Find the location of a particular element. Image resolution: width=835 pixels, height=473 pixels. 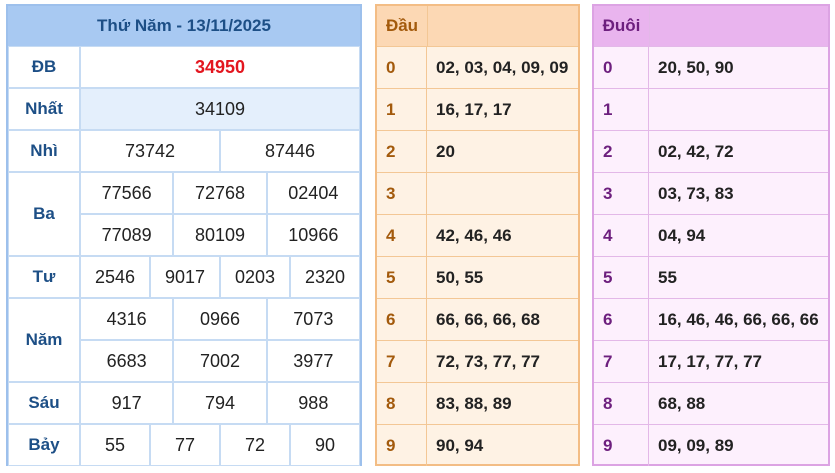

header-title: Đuôi is located at coordinates (621, 26).